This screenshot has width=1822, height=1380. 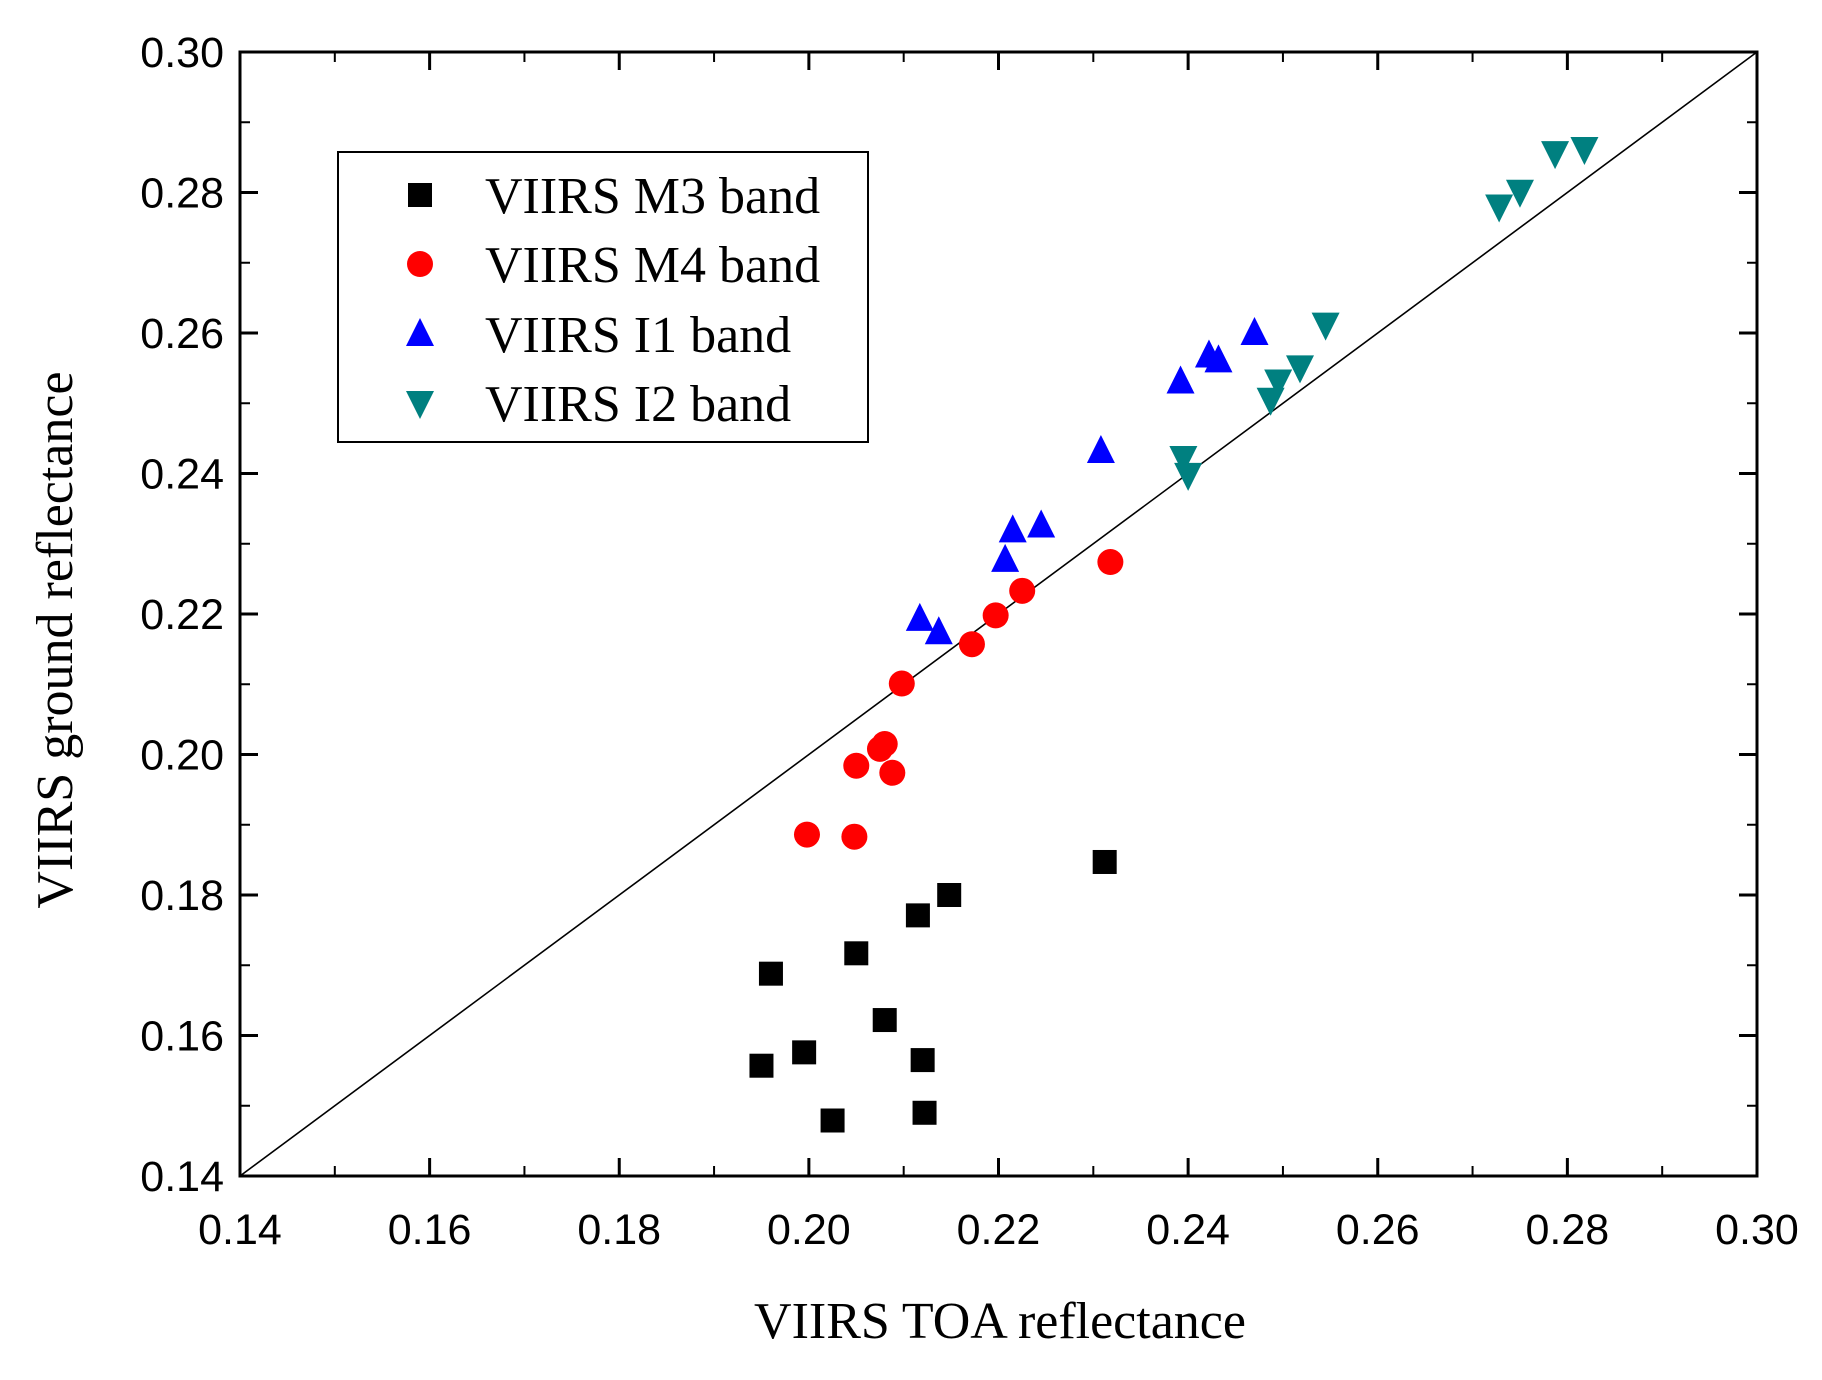 I want to click on x-tick-label: 0.30, so click(x=1757, y=1230).